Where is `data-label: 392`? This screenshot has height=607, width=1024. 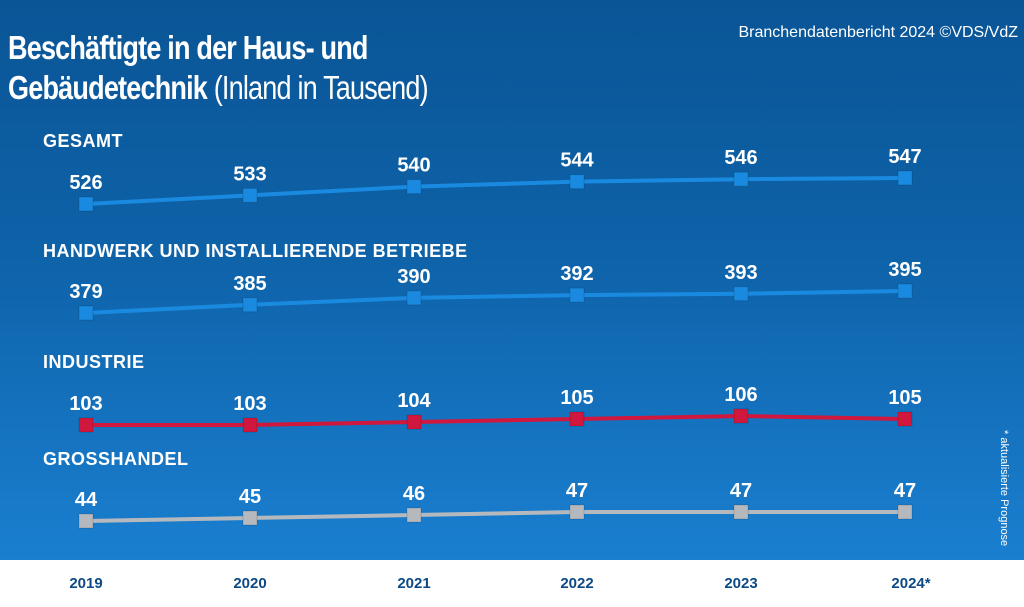
data-label: 392 is located at coordinates (576, 274).